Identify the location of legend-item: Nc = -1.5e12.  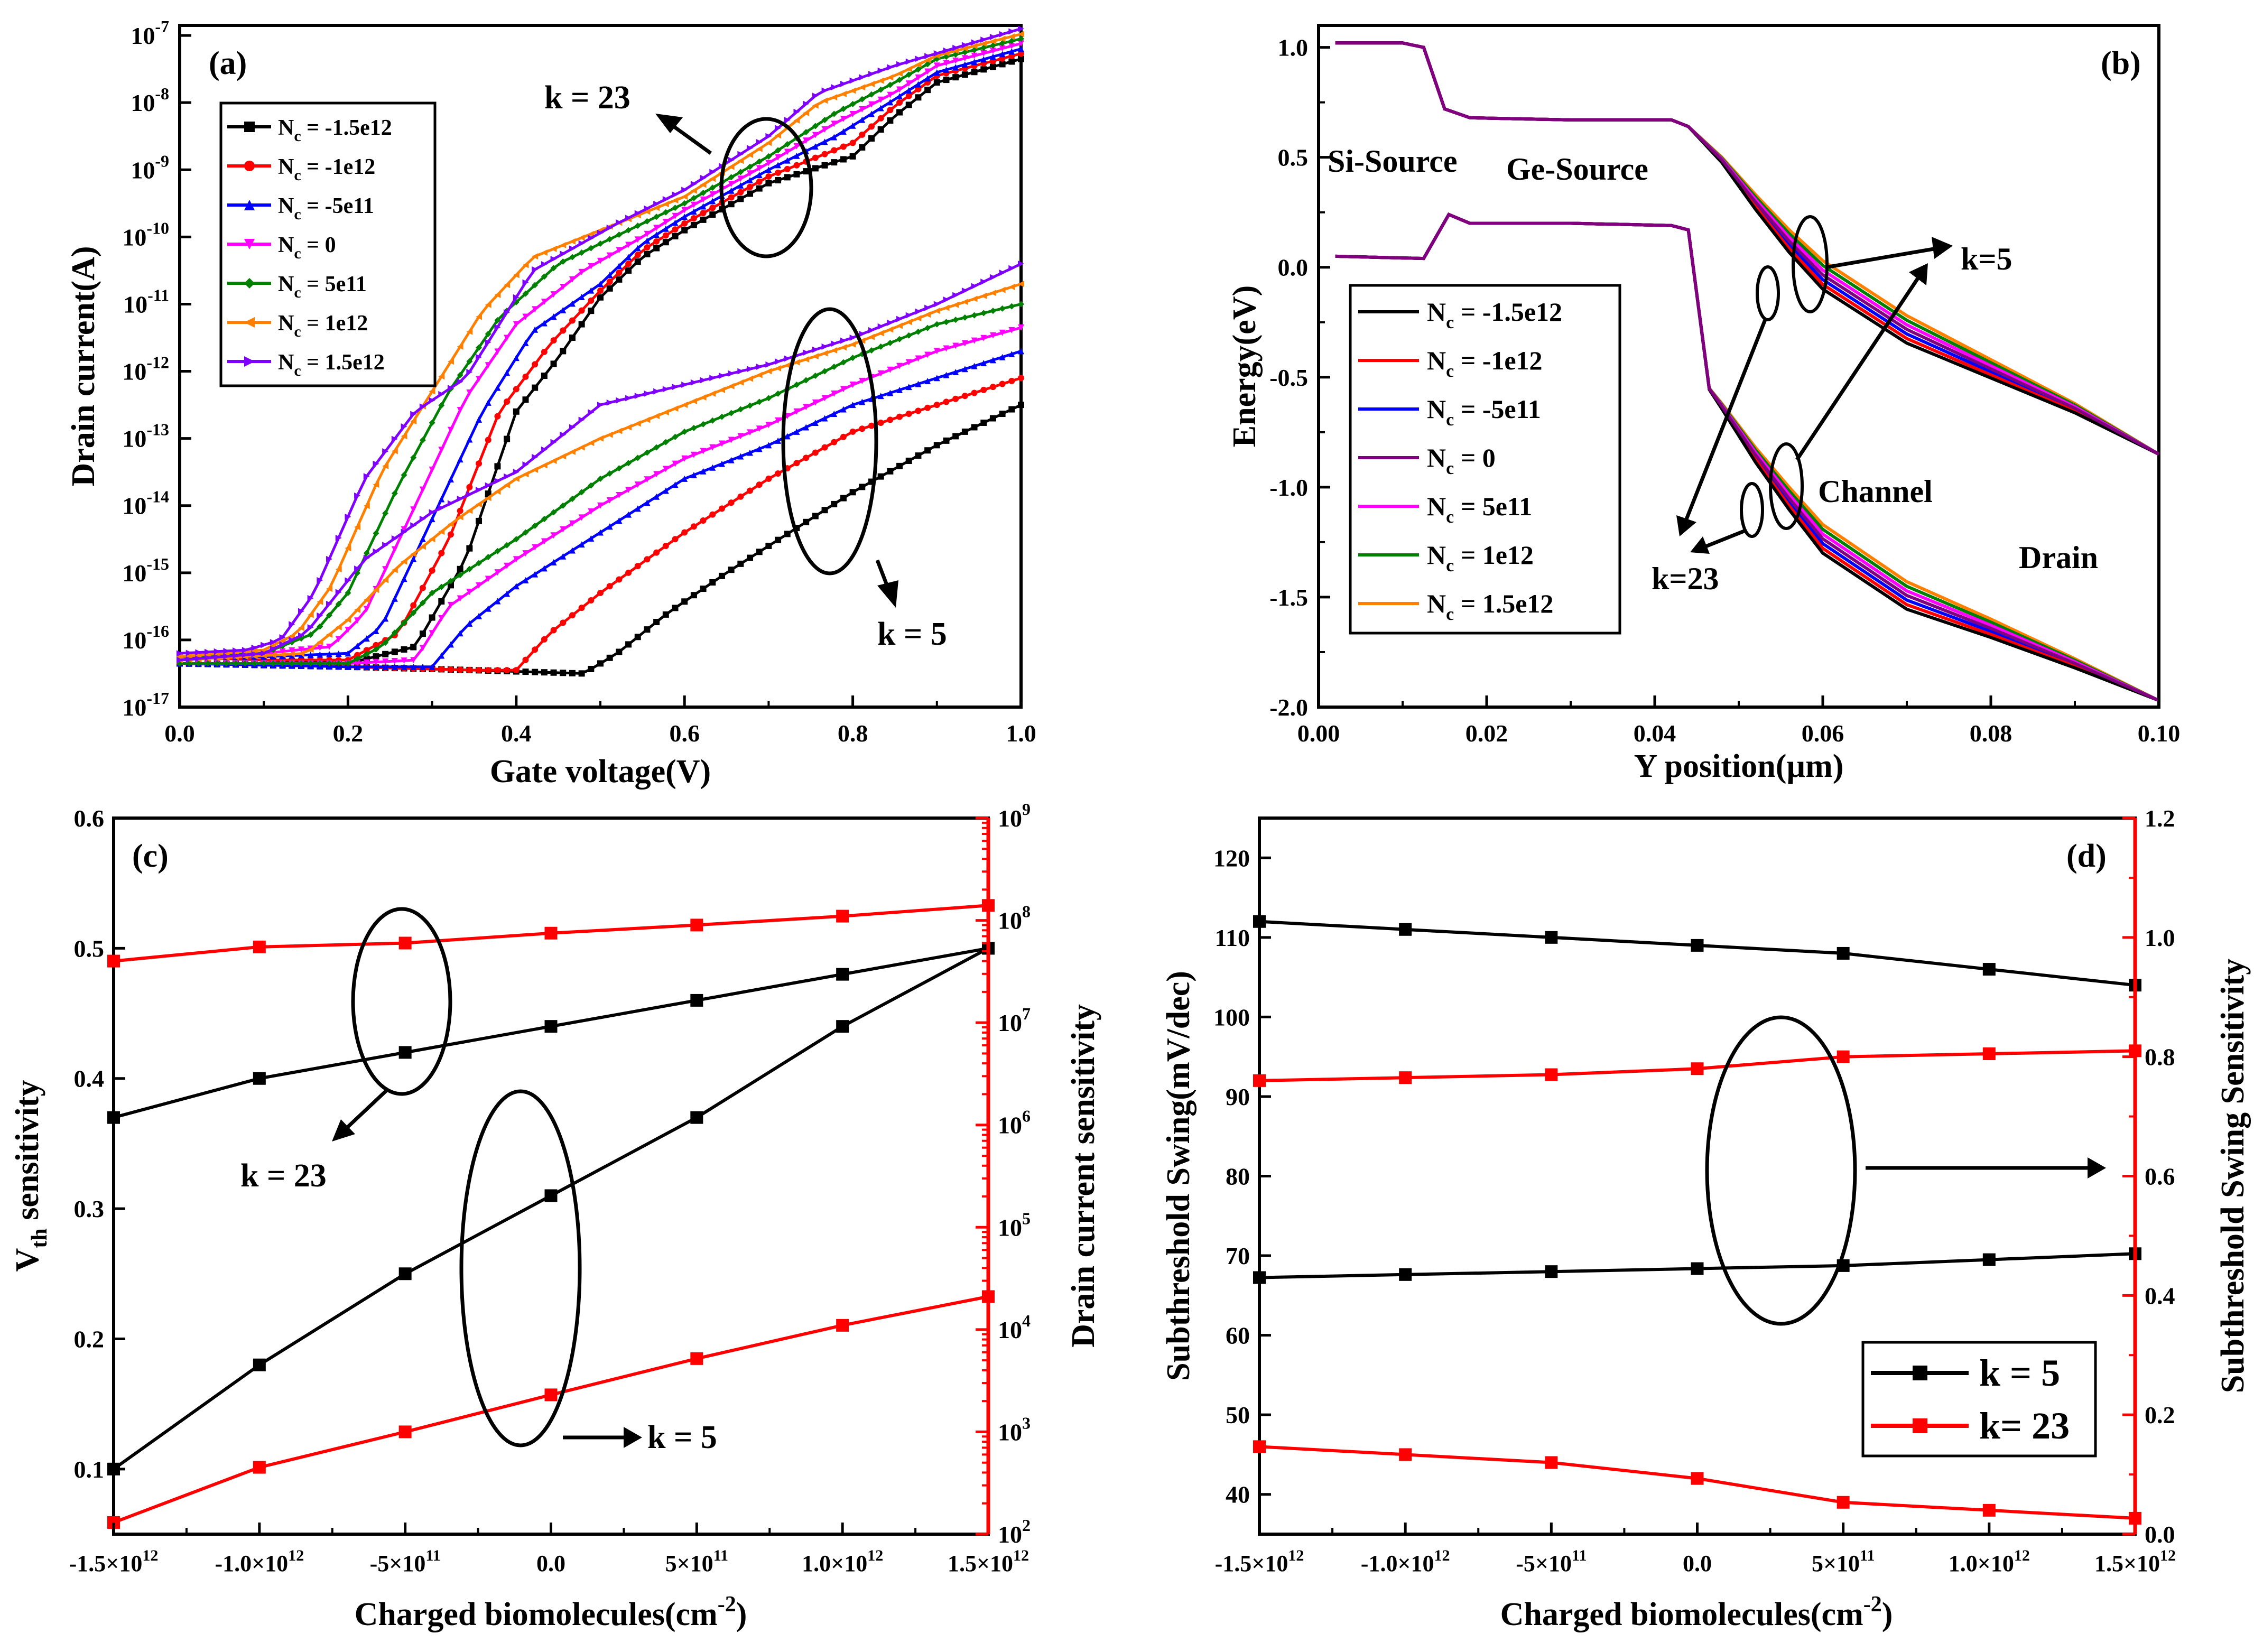
(335, 130).